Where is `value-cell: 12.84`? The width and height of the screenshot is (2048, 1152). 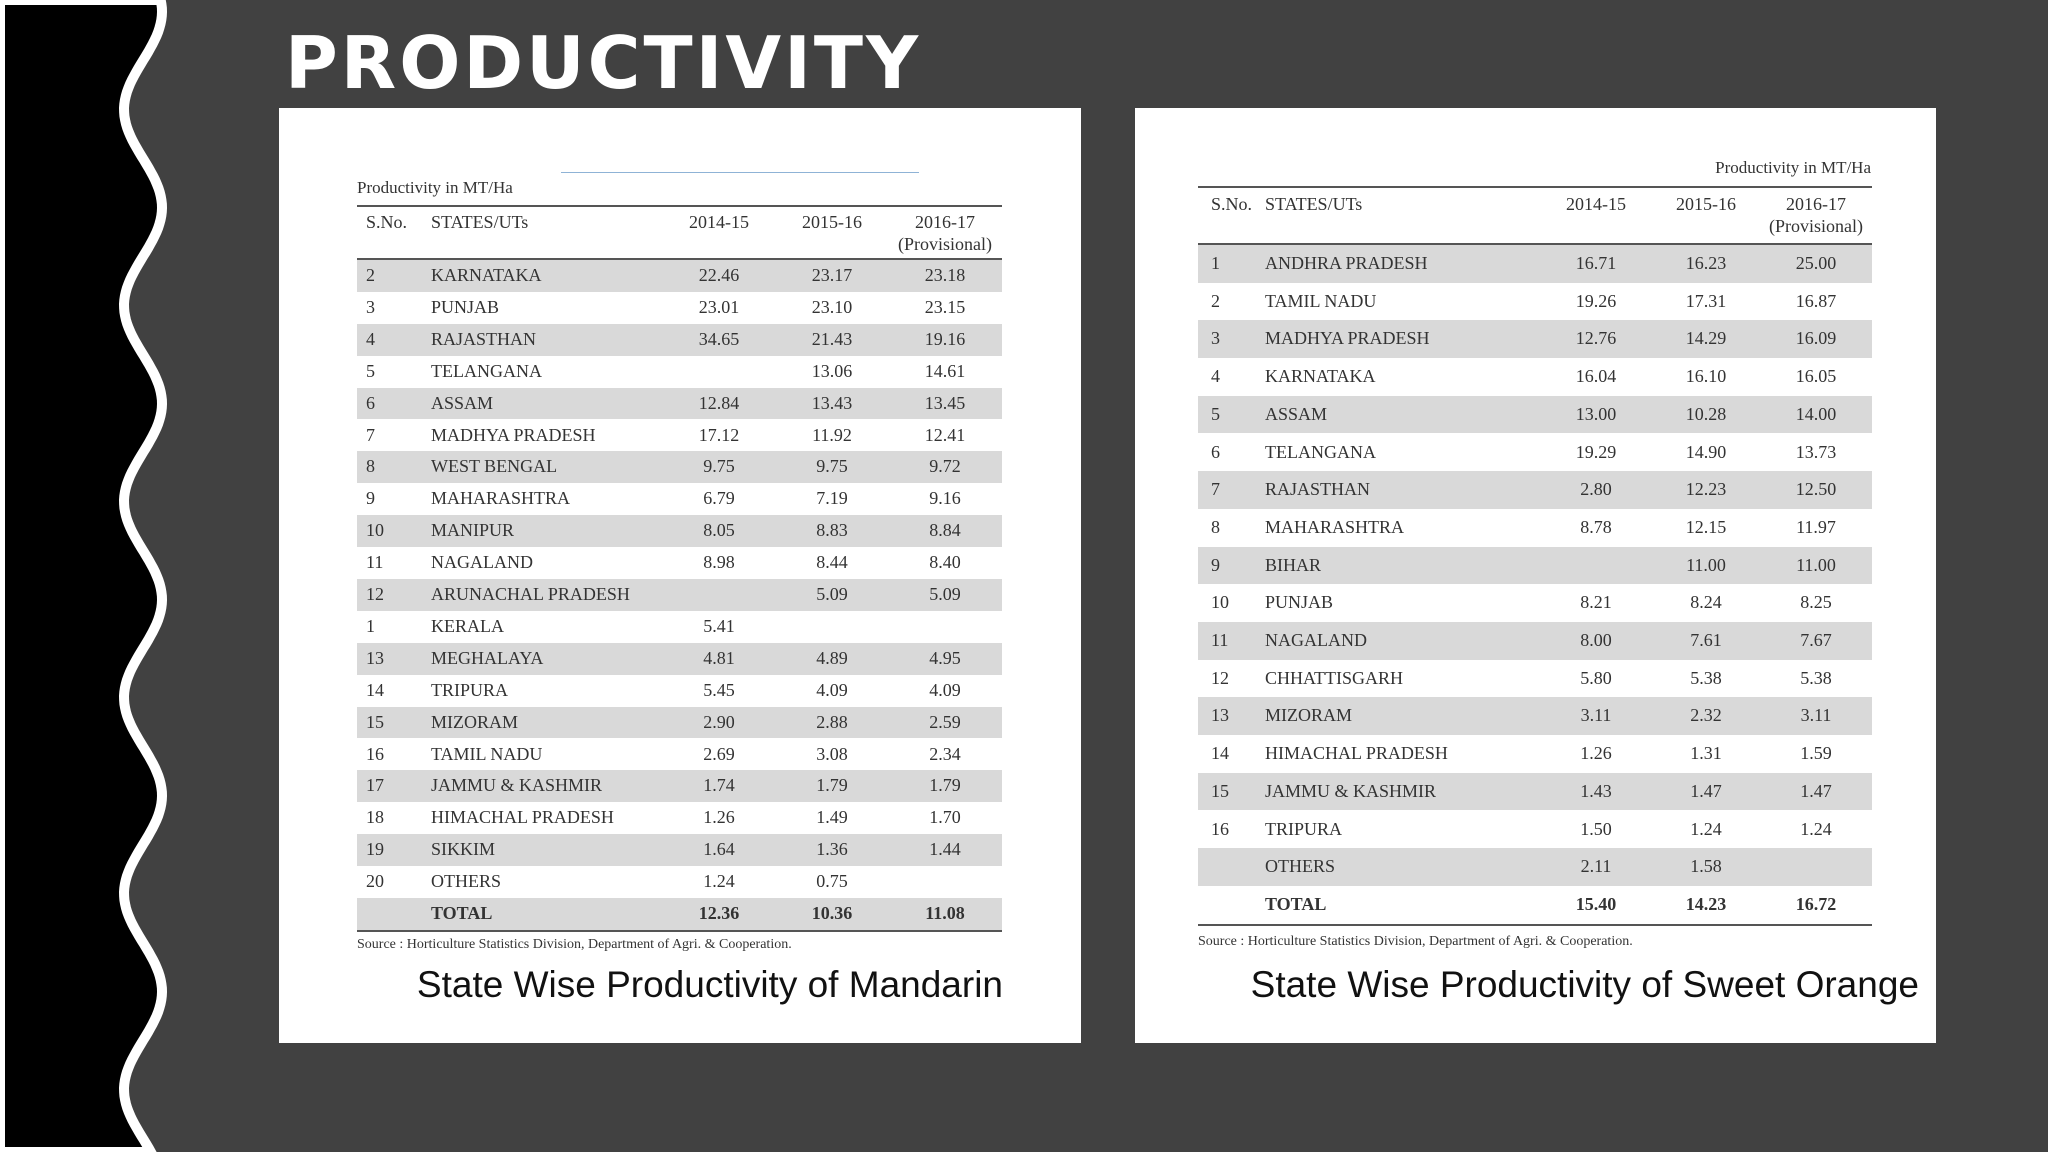 value-cell: 12.84 is located at coordinates (719, 402).